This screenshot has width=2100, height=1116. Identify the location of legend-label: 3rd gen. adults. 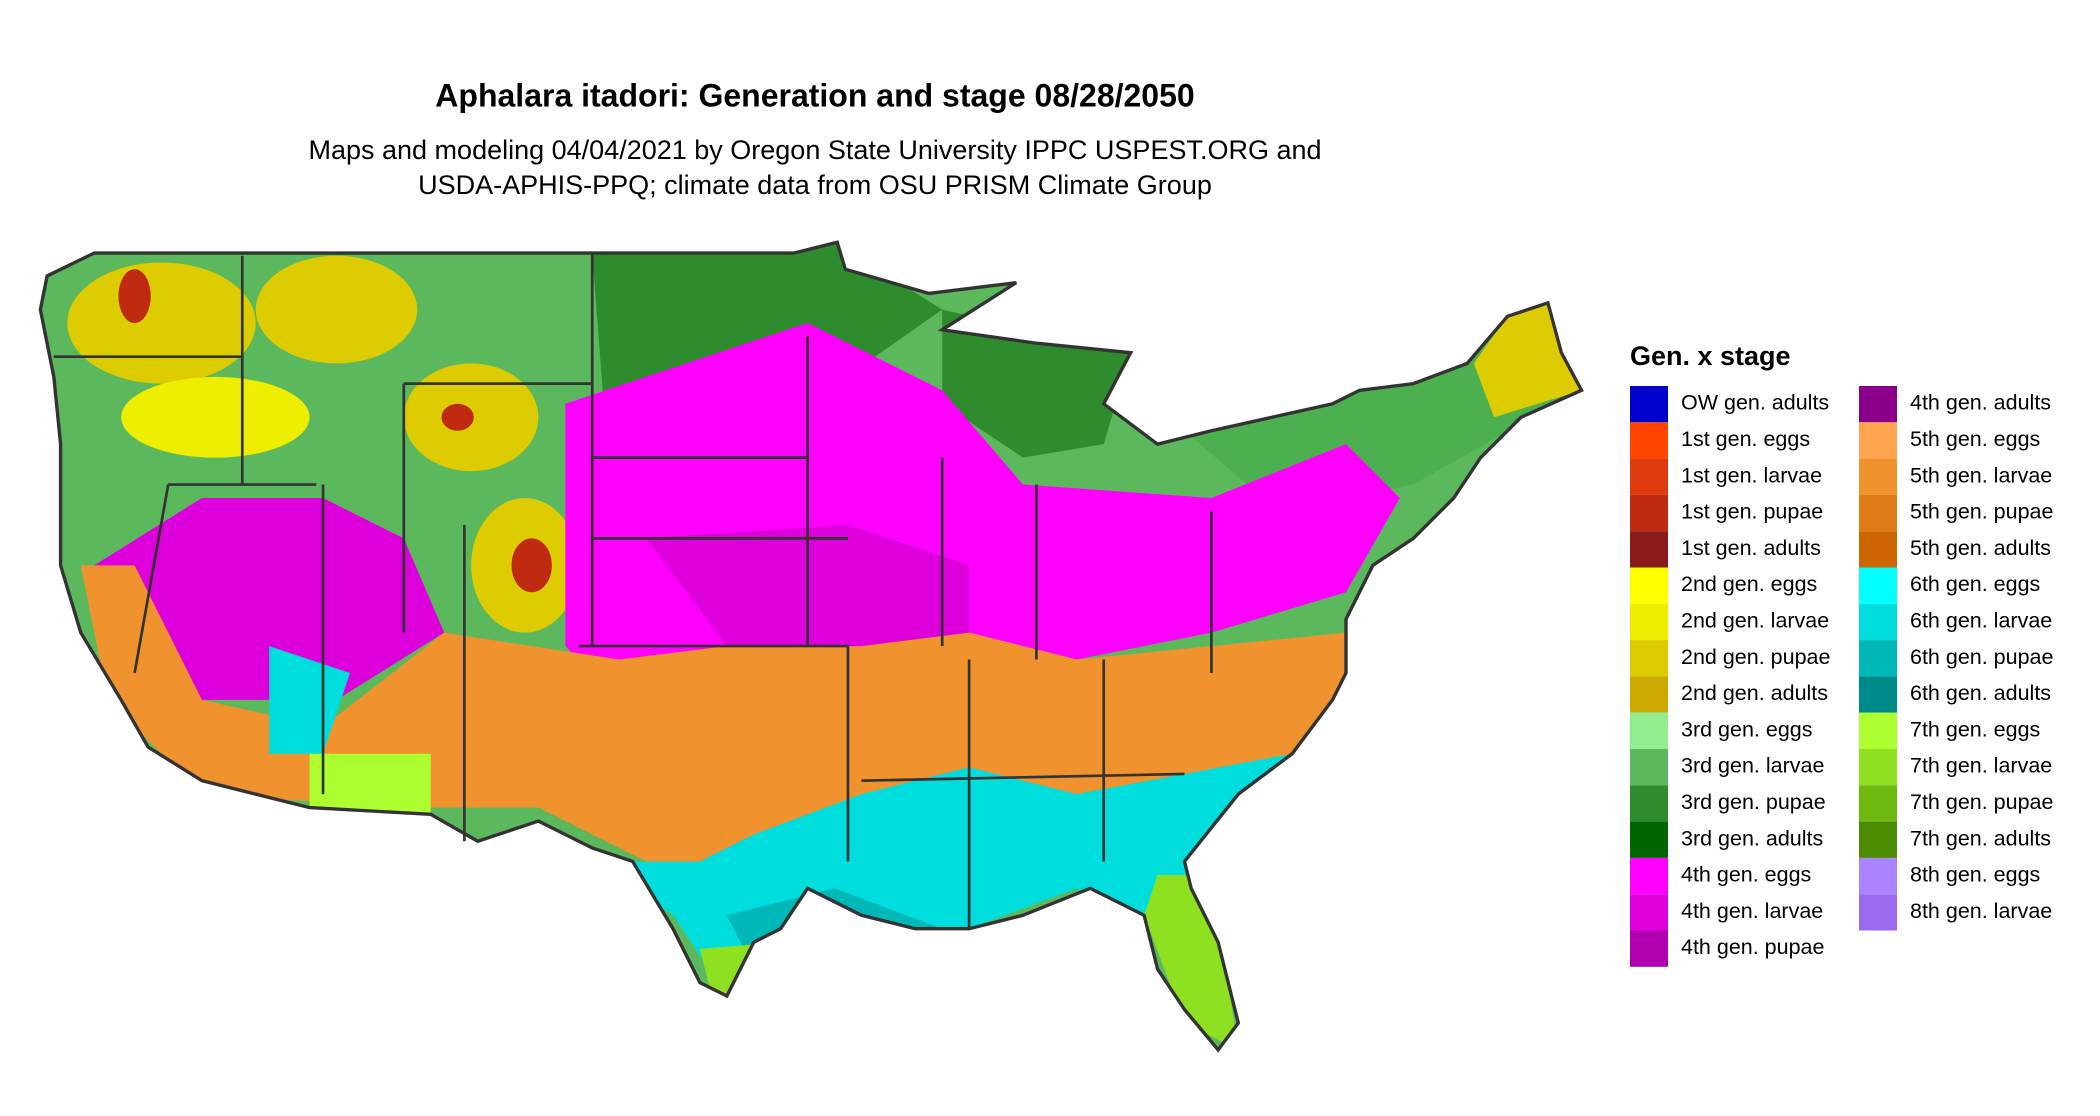
(1752, 838).